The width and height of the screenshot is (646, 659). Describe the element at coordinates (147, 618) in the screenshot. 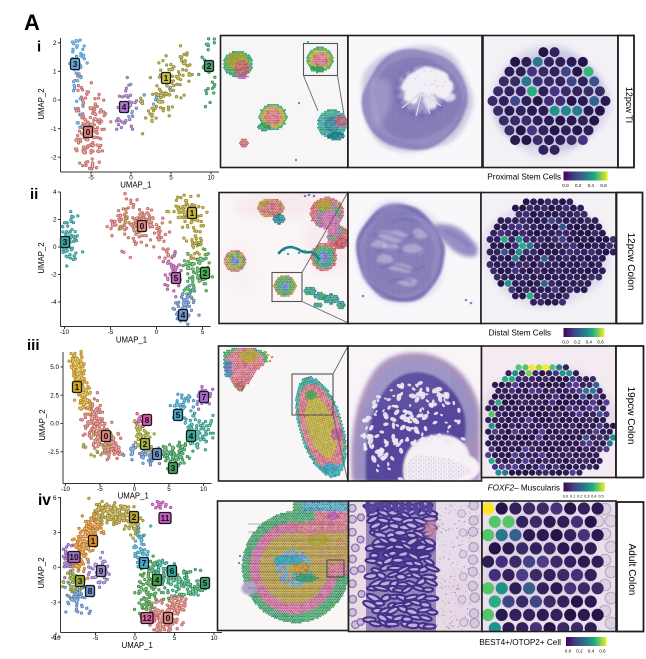

I see `svg-text: 12` at that location.